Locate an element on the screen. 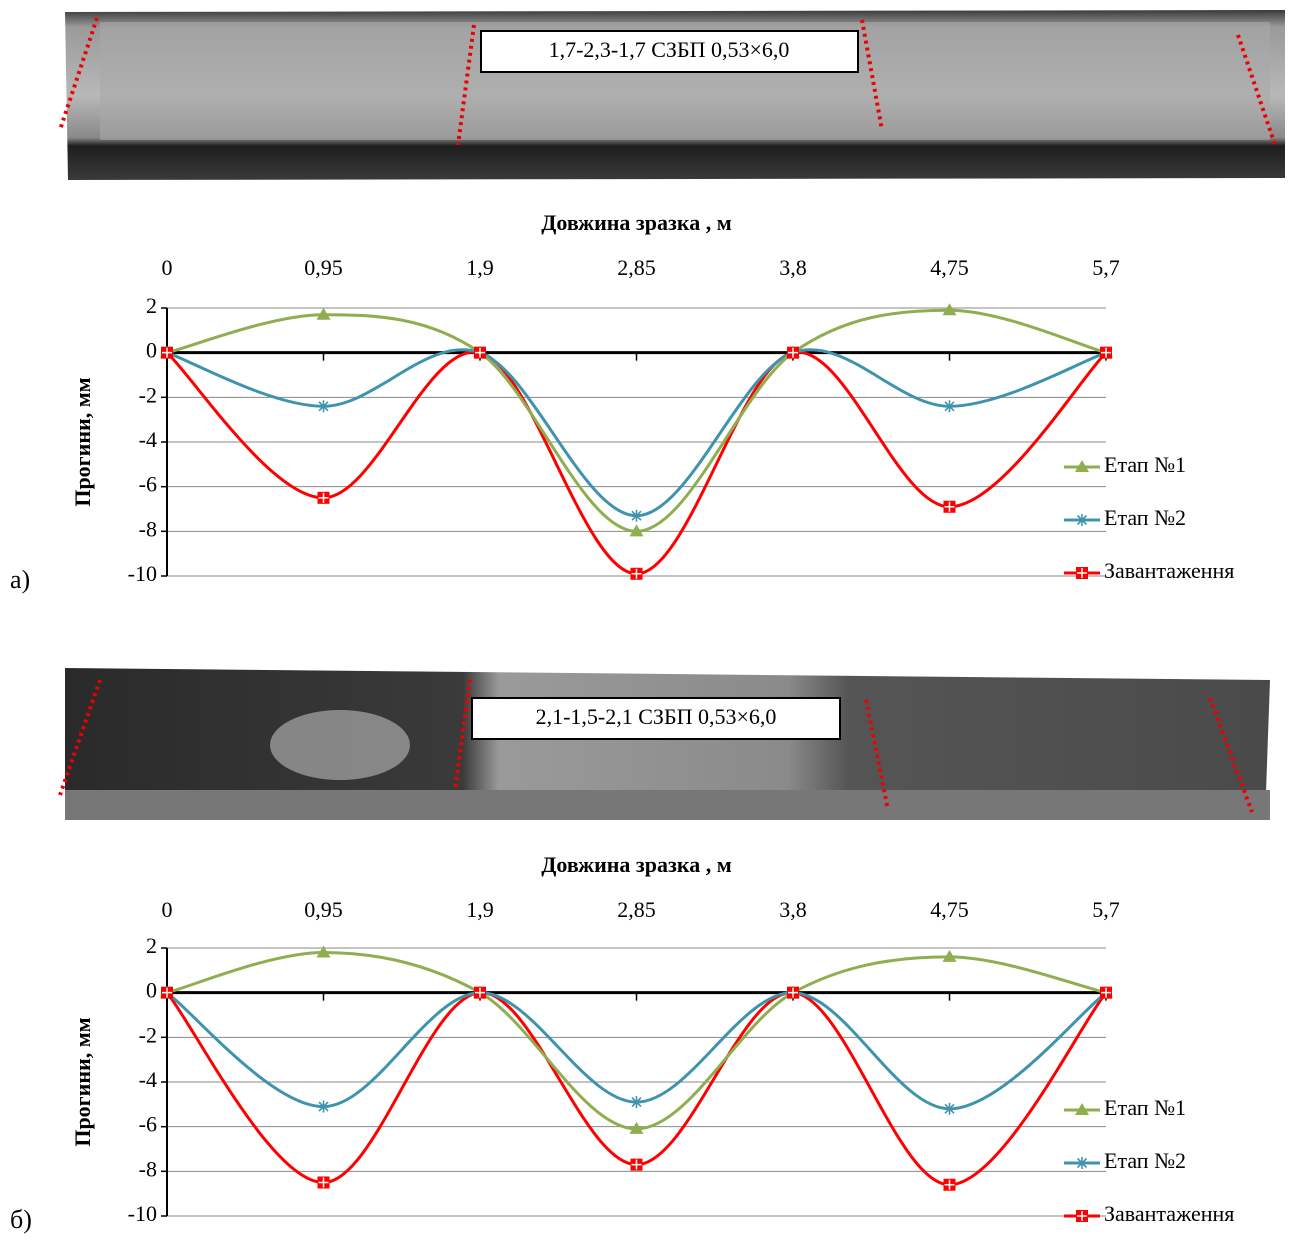 The height and width of the screenshot is (1243, 1304). panel-label: а) is located at coordinates (20, 579).